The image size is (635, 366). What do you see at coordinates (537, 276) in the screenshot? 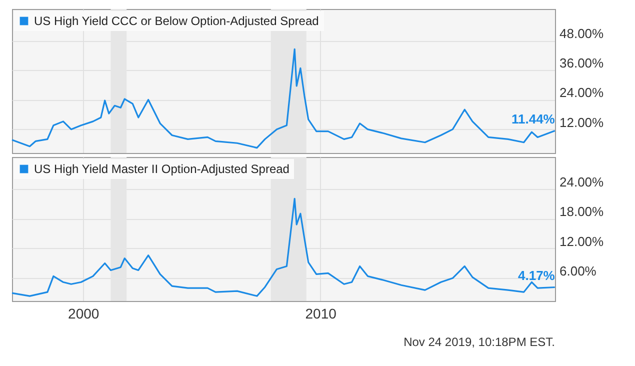
I see `annotation: 4.17%` at bounding box center [537, 276].